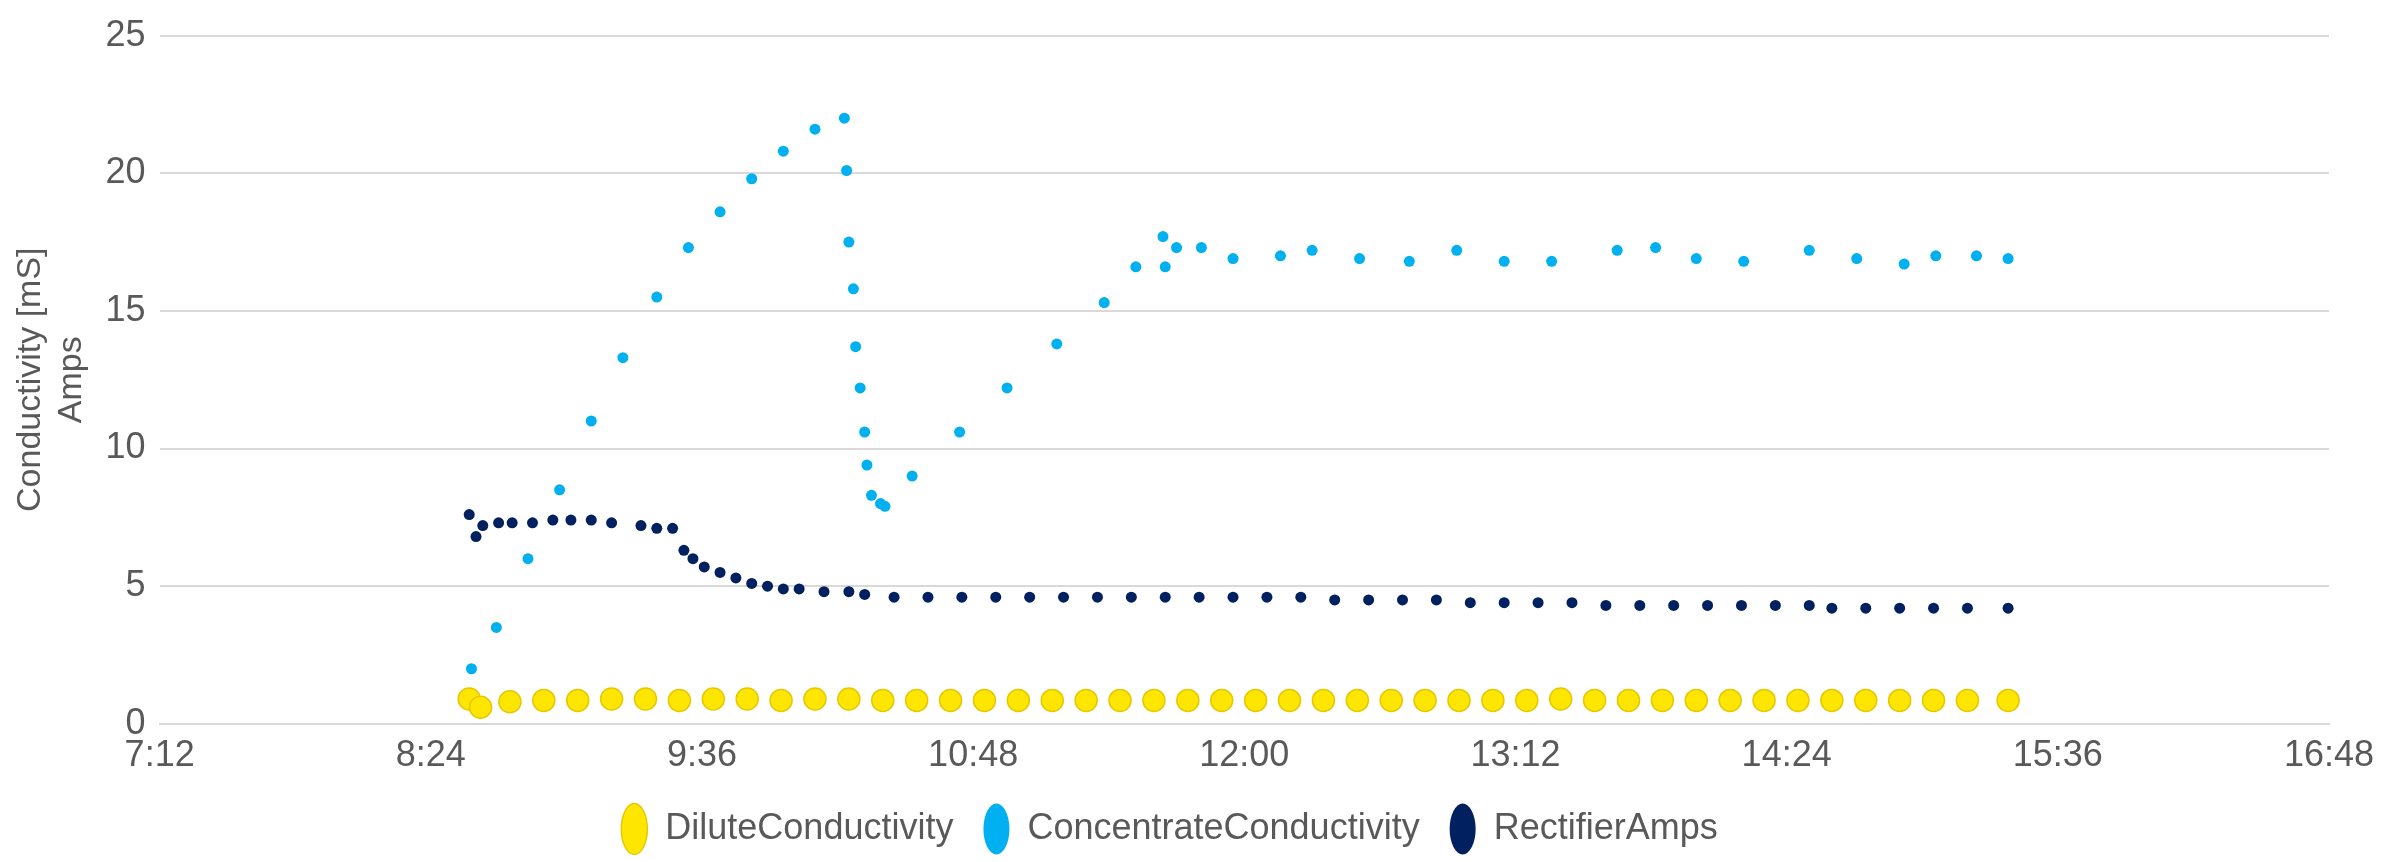  I want to click on y-tick-label: 20, so click(125, 171).